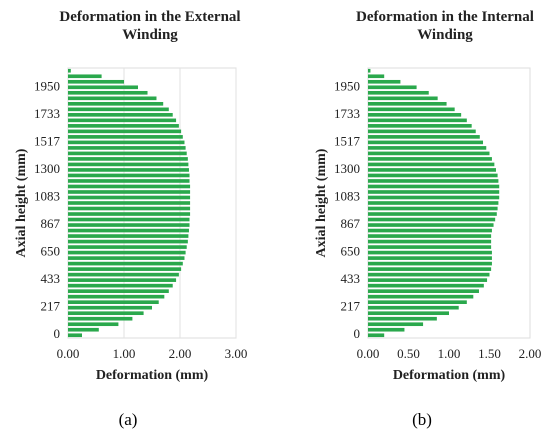  Describe the element at coordinates (449, 375) in the screenshot. I see `x-axis-label: Deformation (mm)` at that location.